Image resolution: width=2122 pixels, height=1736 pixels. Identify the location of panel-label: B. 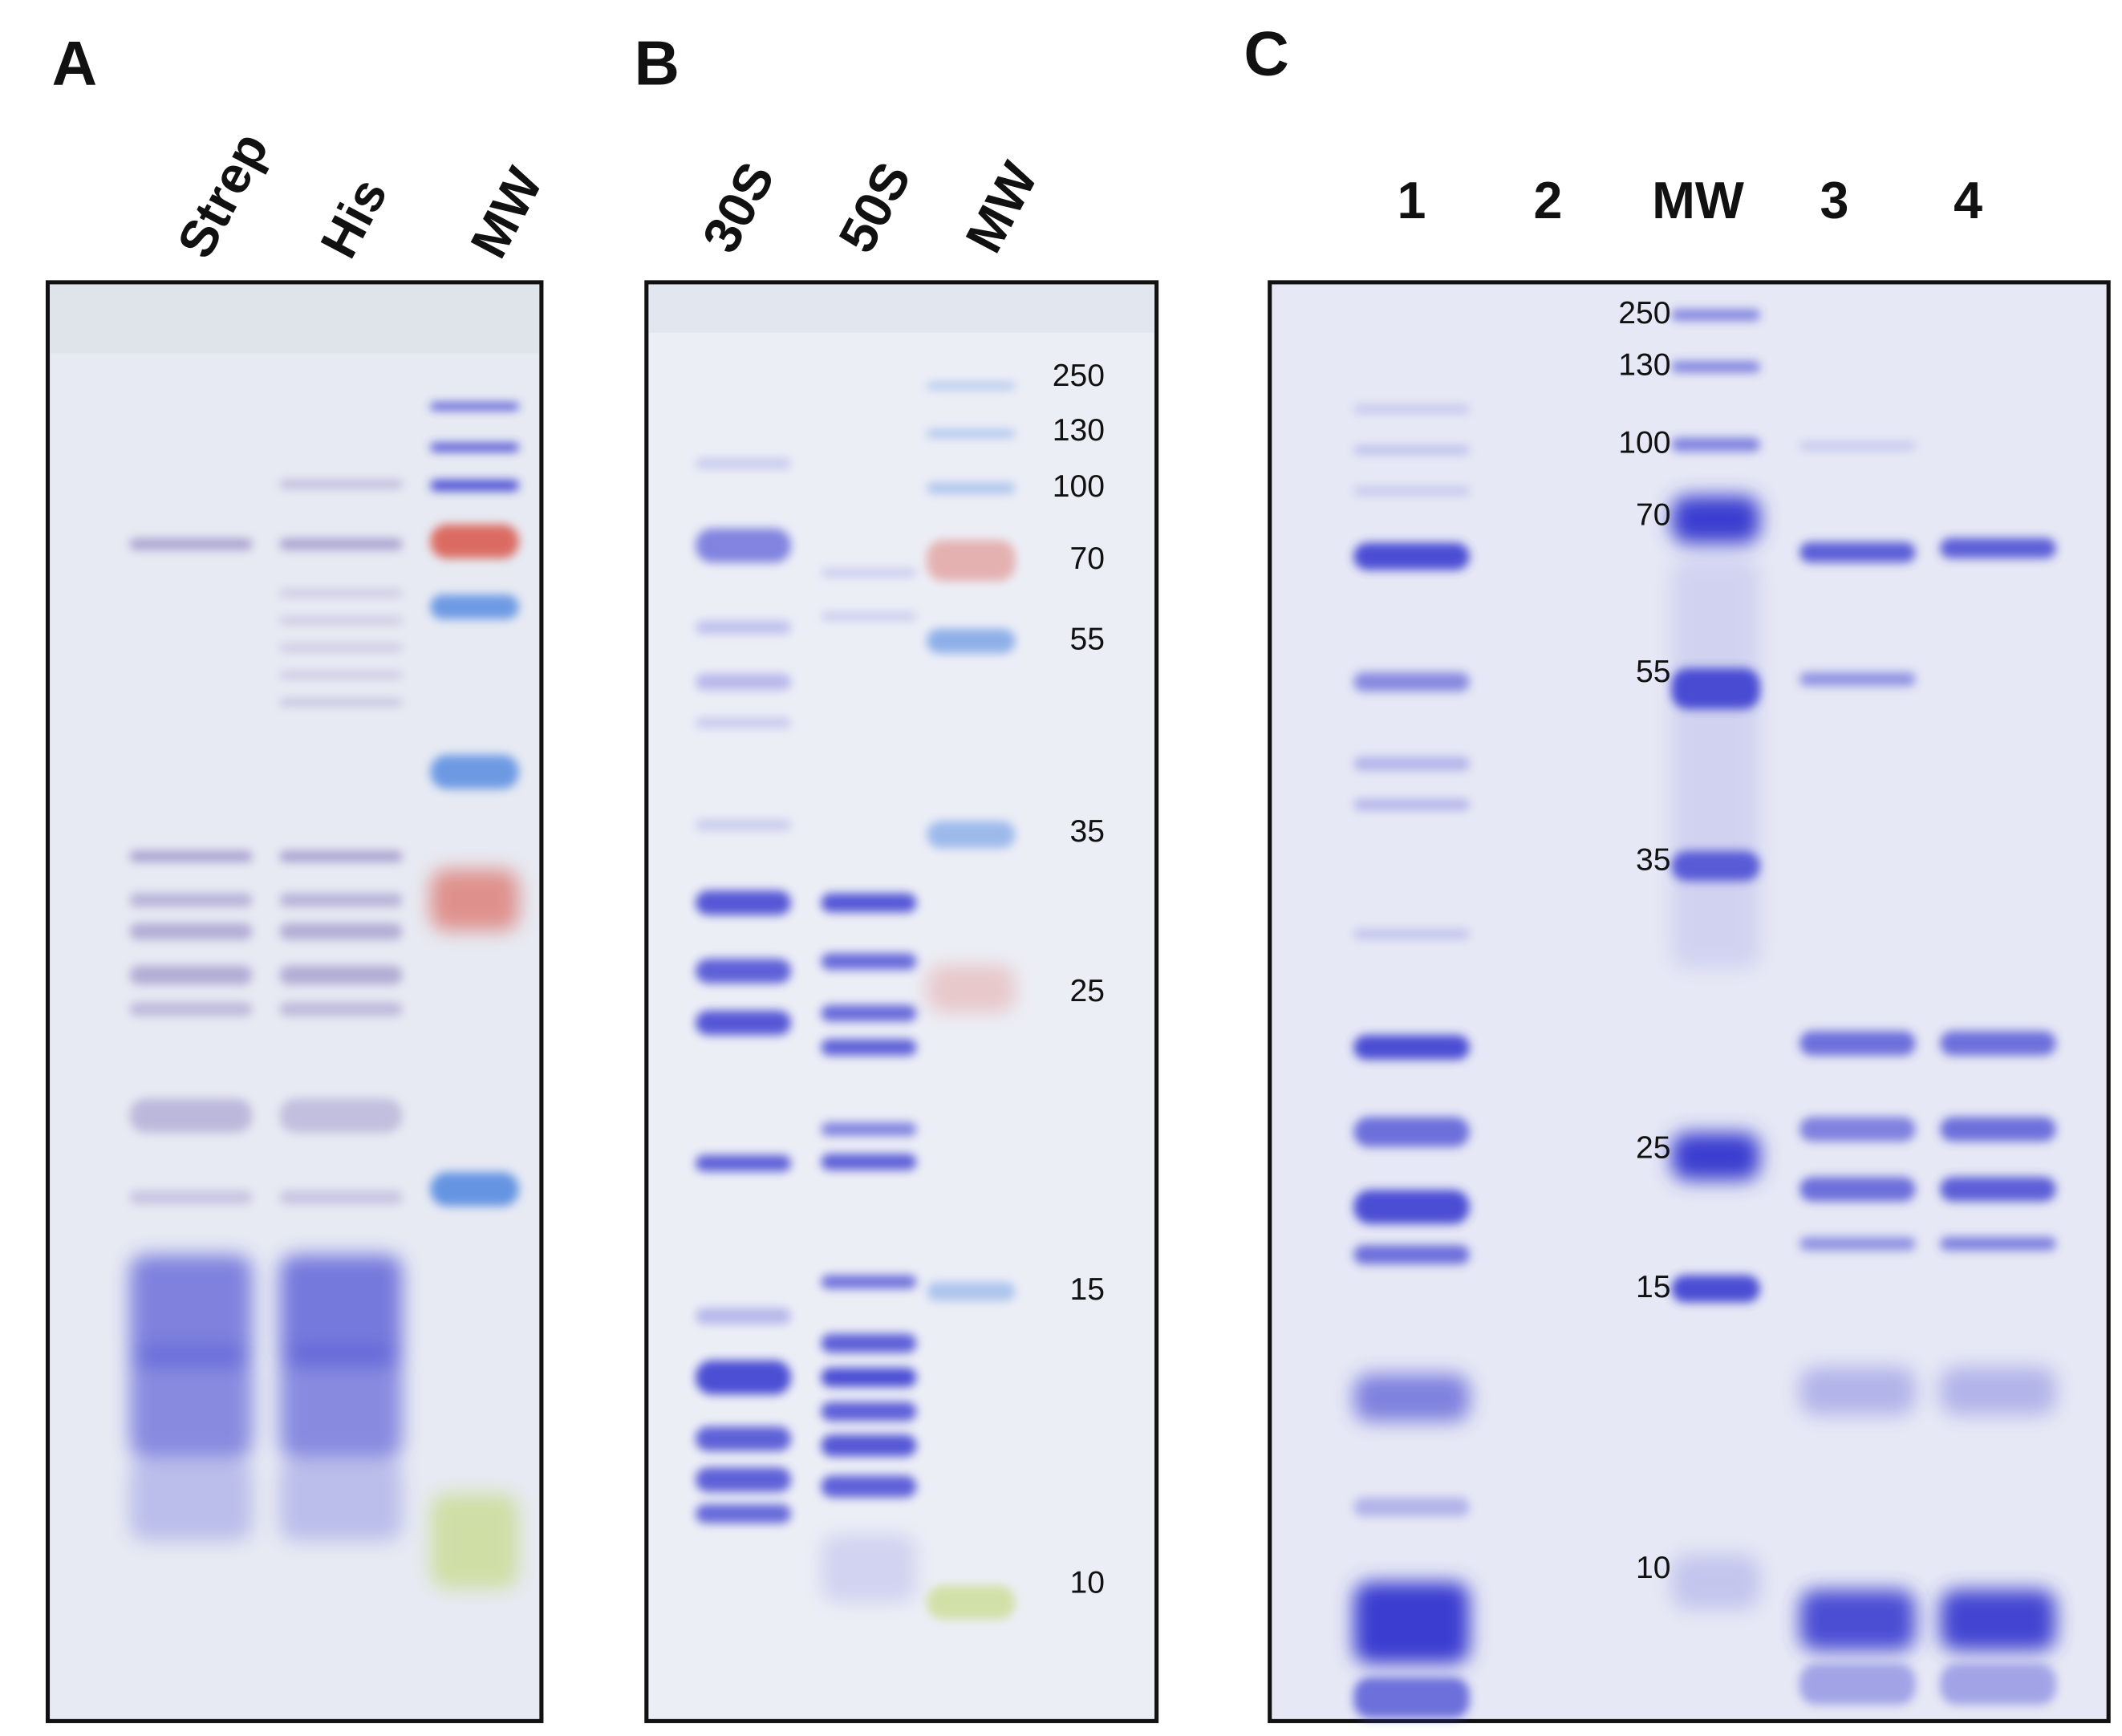
(658, 63).